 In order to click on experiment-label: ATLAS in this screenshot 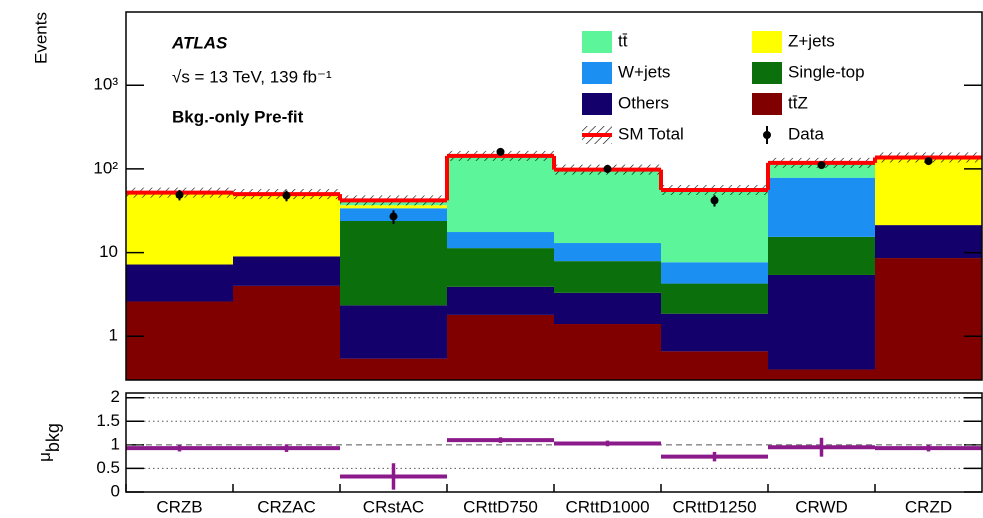, I will do `click(199, 42)`.